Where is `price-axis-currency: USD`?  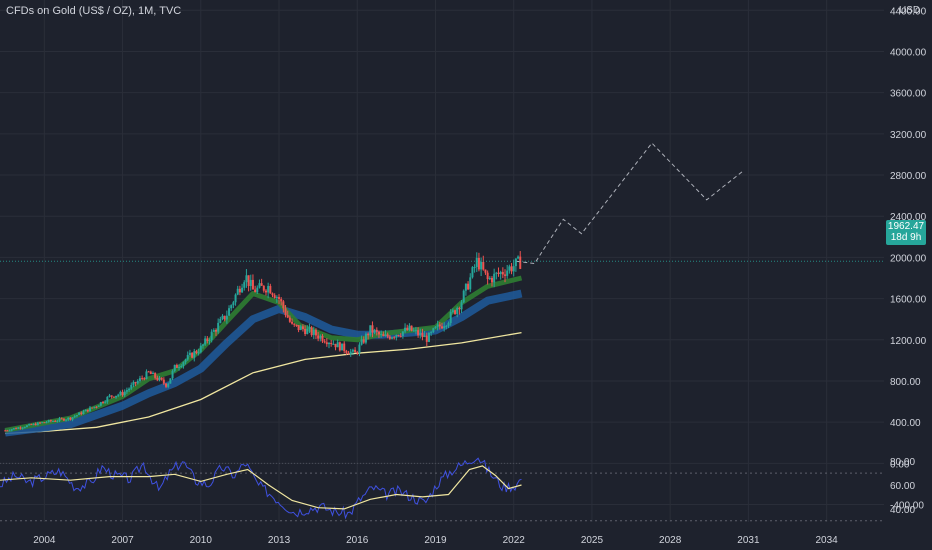
price-axis-currency: USD is located at coordinates (909, 10).